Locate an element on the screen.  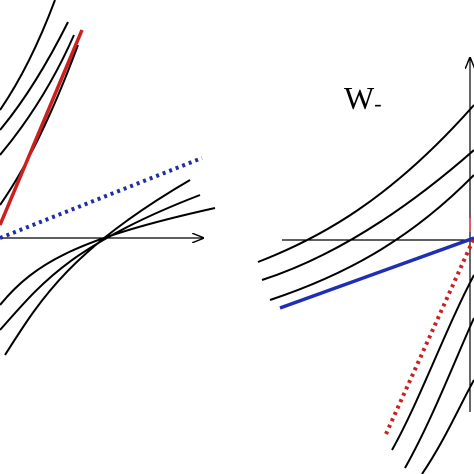
w-label-sub: - is located at coordinates (378, 103).